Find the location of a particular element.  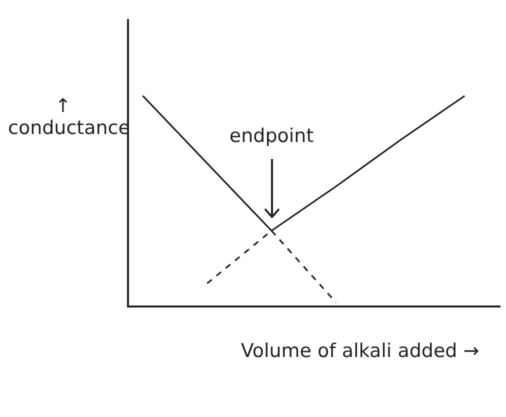

x-axis-title: Volume of alkali added → is located at coordinates (360, 351).